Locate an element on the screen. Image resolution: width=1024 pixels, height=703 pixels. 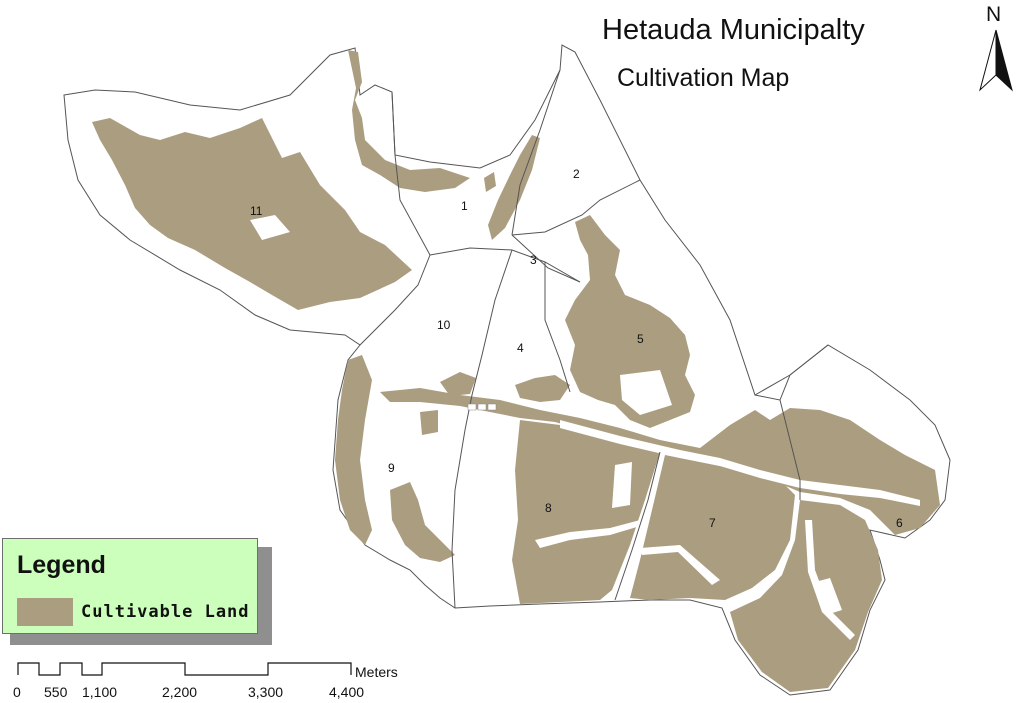
cultivable-patch-ward-9-west is located at coordinates (353, 450).